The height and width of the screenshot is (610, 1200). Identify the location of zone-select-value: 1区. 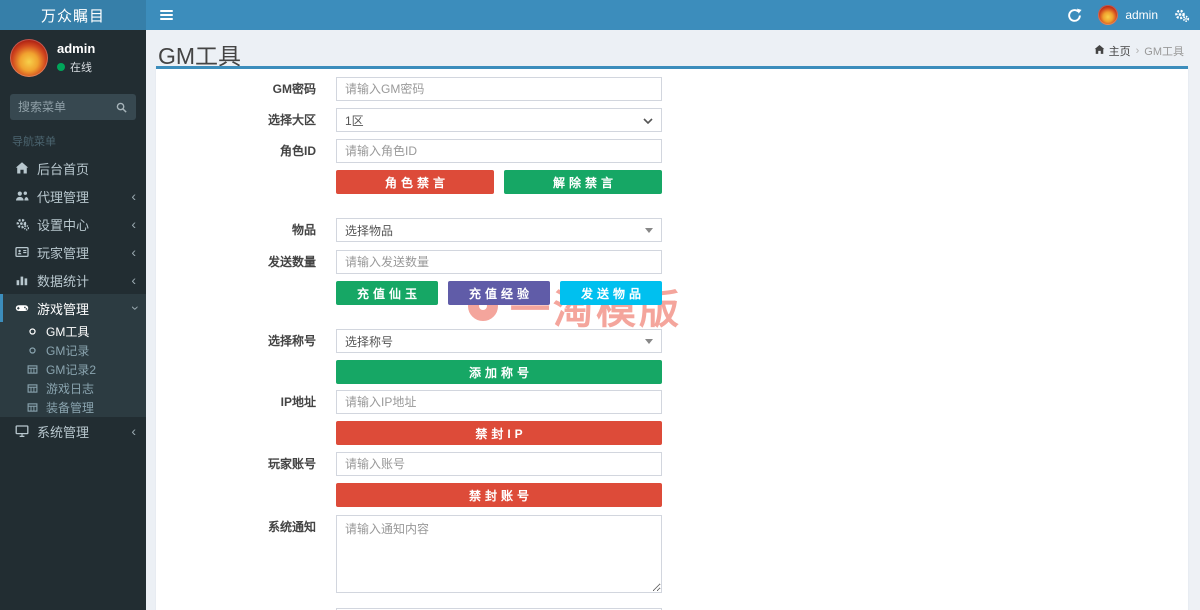
(354, 120).